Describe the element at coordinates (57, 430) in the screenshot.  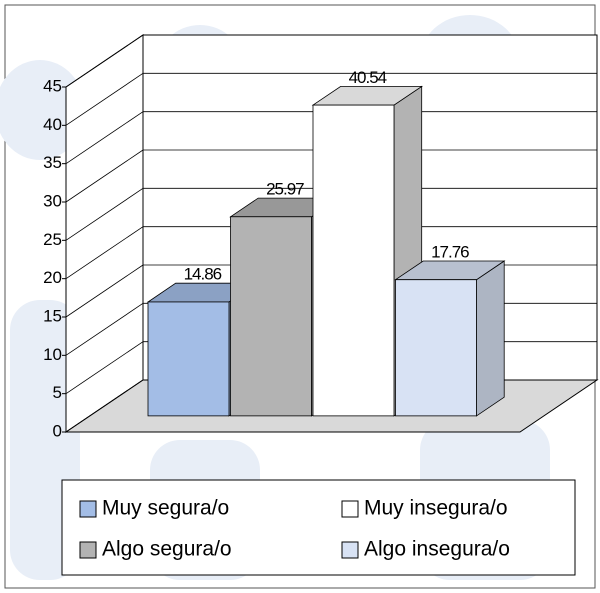
I see `y-tick-label: 0` at that location.